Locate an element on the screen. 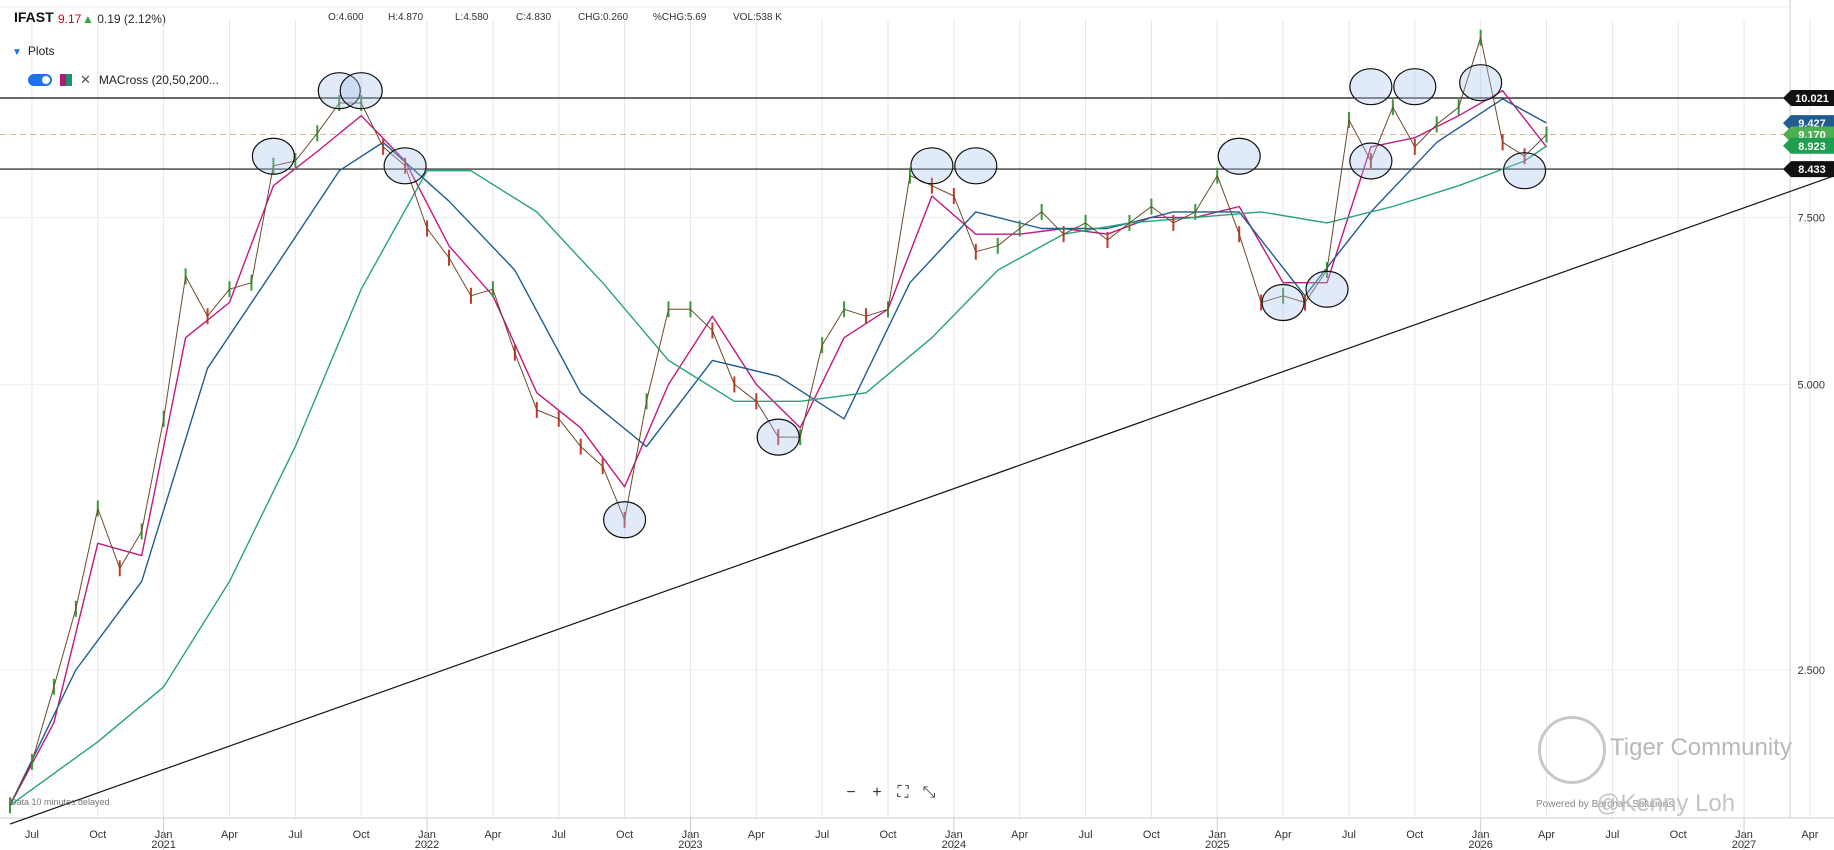  plots-toggle: ▼ Plots is located at coordinates (33, 51).